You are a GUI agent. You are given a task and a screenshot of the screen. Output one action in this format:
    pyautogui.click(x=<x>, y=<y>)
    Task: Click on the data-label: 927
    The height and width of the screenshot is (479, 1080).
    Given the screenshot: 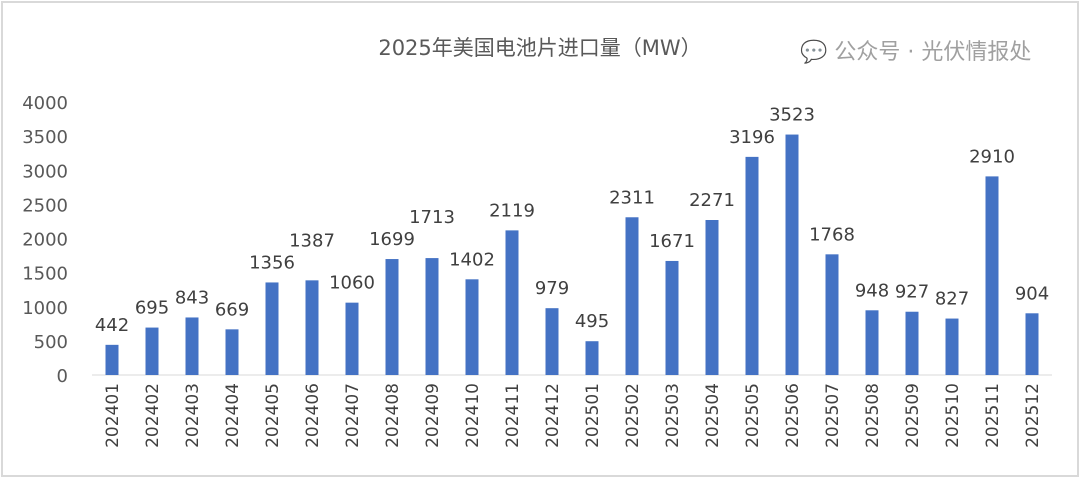 What is the action you would take?
    pyautogui.click(x=912, y=292)
    